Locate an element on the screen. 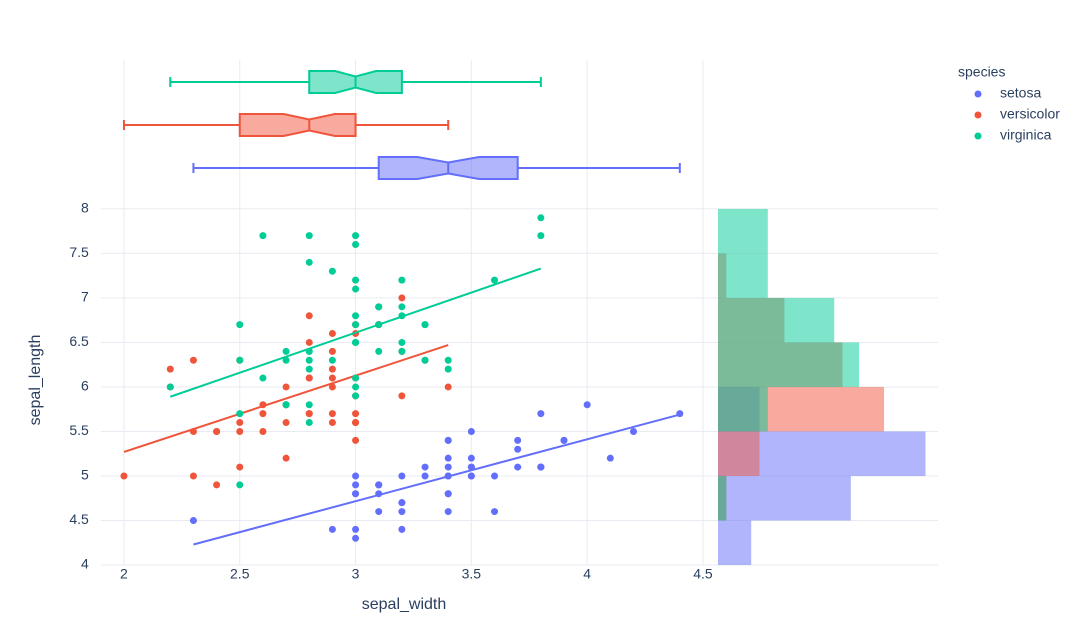  legend-label: virginica is located at coordinates (1026, 135).